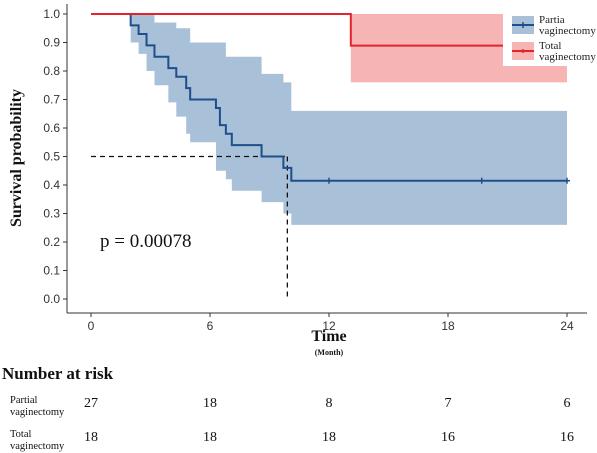  What do you see at coordinates (51, 71) in the screenshot?
I see `y-tick-label: 0.8` at bounding box center [51, 71].